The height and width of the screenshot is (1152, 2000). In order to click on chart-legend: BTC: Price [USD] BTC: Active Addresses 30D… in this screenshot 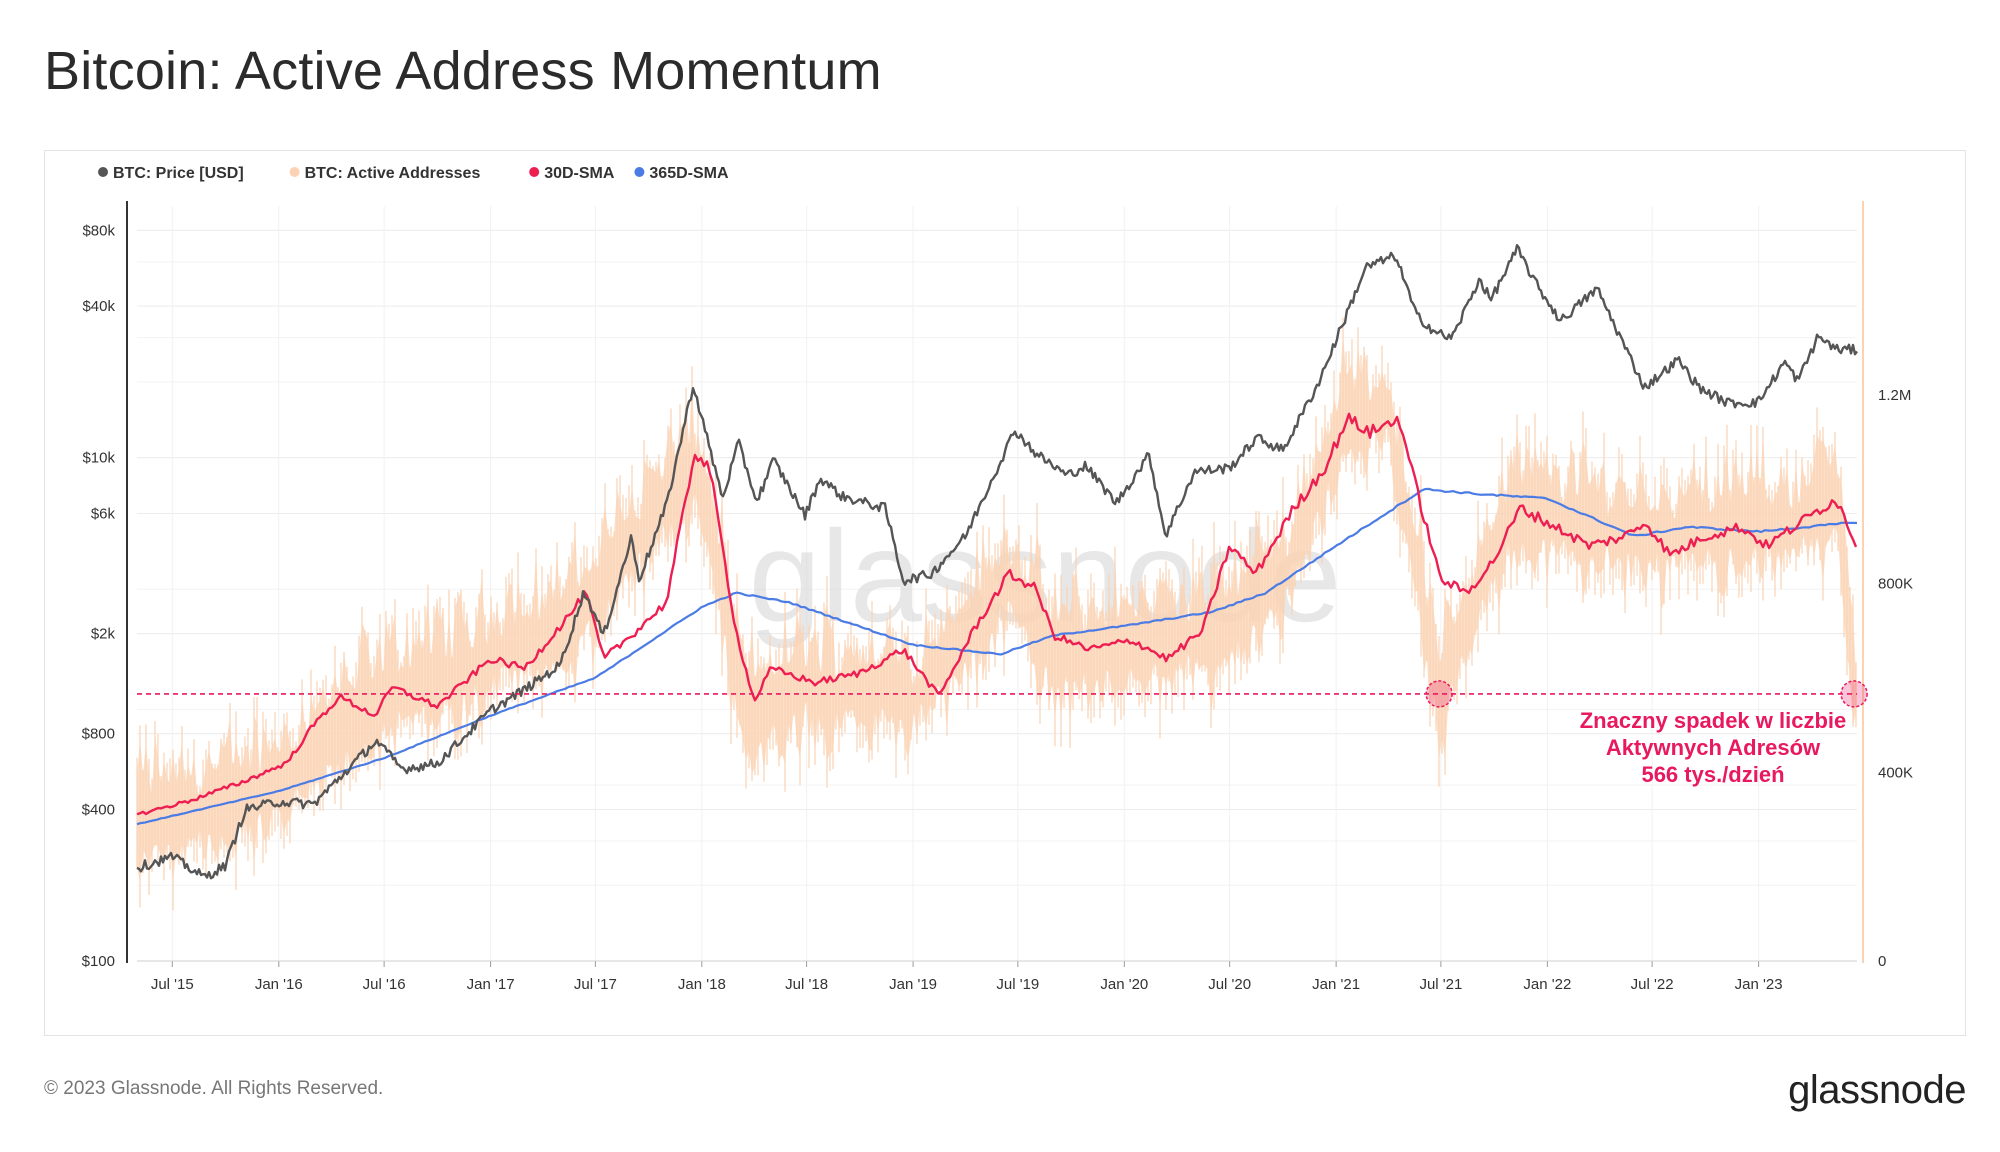, I will do `click(413, 173)`.